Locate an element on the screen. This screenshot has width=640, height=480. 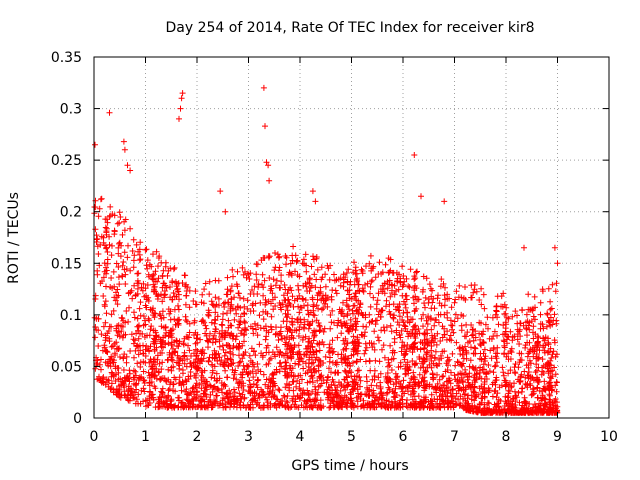
x-tick-label: 4 is located at coordinates (300, 437).